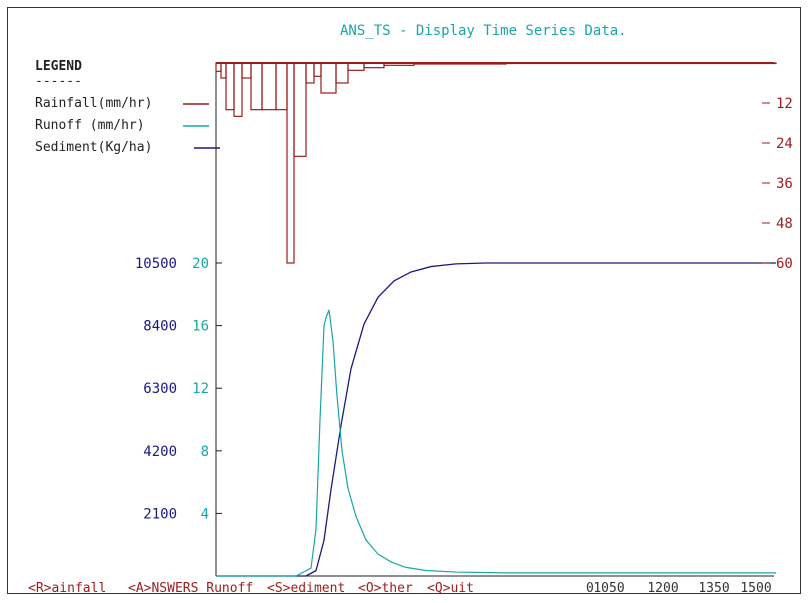 This screenshot has width=810, height=603. What do you see at coordinates (385, 588) in the screenshot?
I see `menu-other: <O>ther` at bounding box center [385, 588].